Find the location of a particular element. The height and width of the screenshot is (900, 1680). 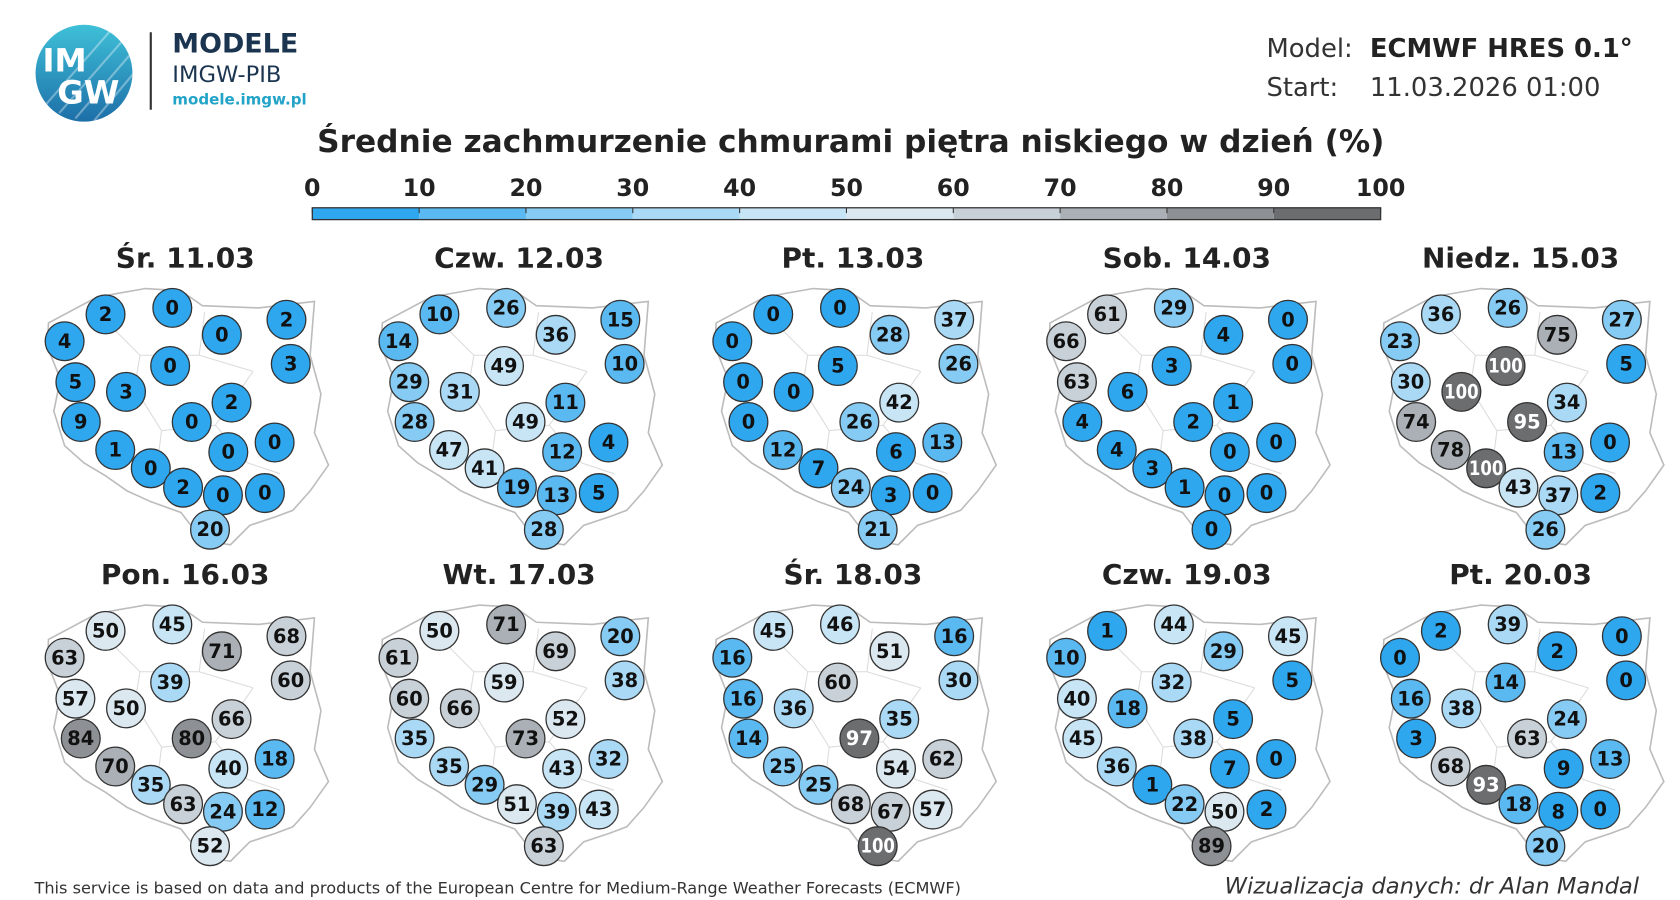

station-value: 89 is located at coordinates (1211, 846).